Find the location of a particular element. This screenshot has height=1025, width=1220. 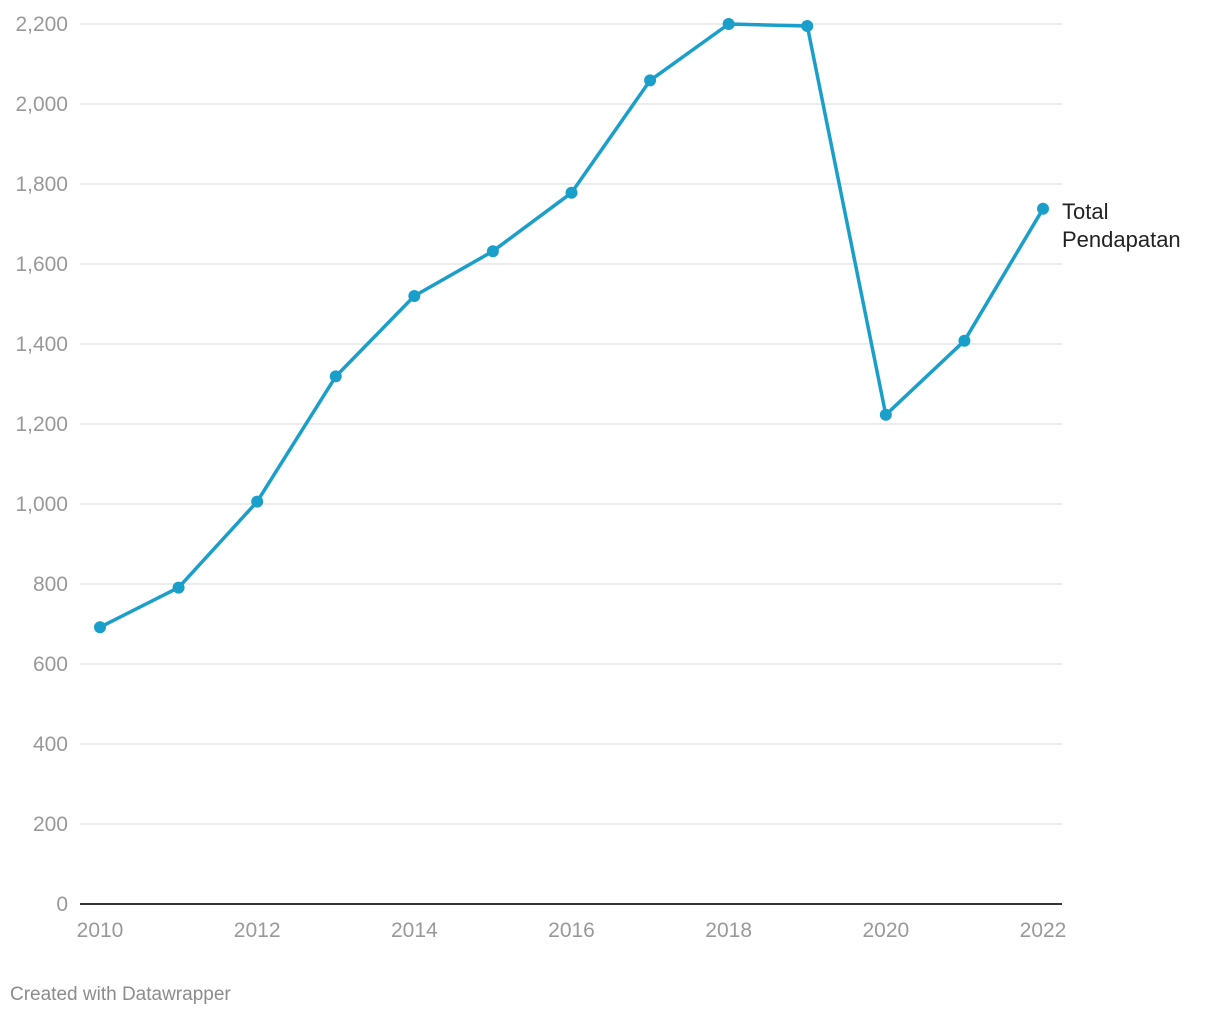

y-tick-label: 600 is located at coordinates (50, 664).